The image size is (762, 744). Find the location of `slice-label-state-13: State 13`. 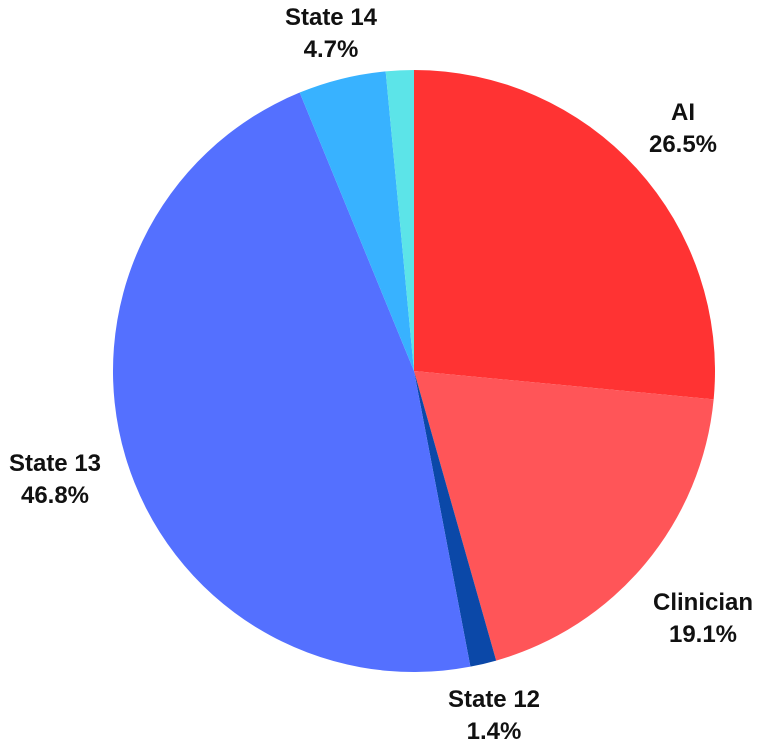

slice-label-state-13: State 13 is located at coordinates (55, 463).